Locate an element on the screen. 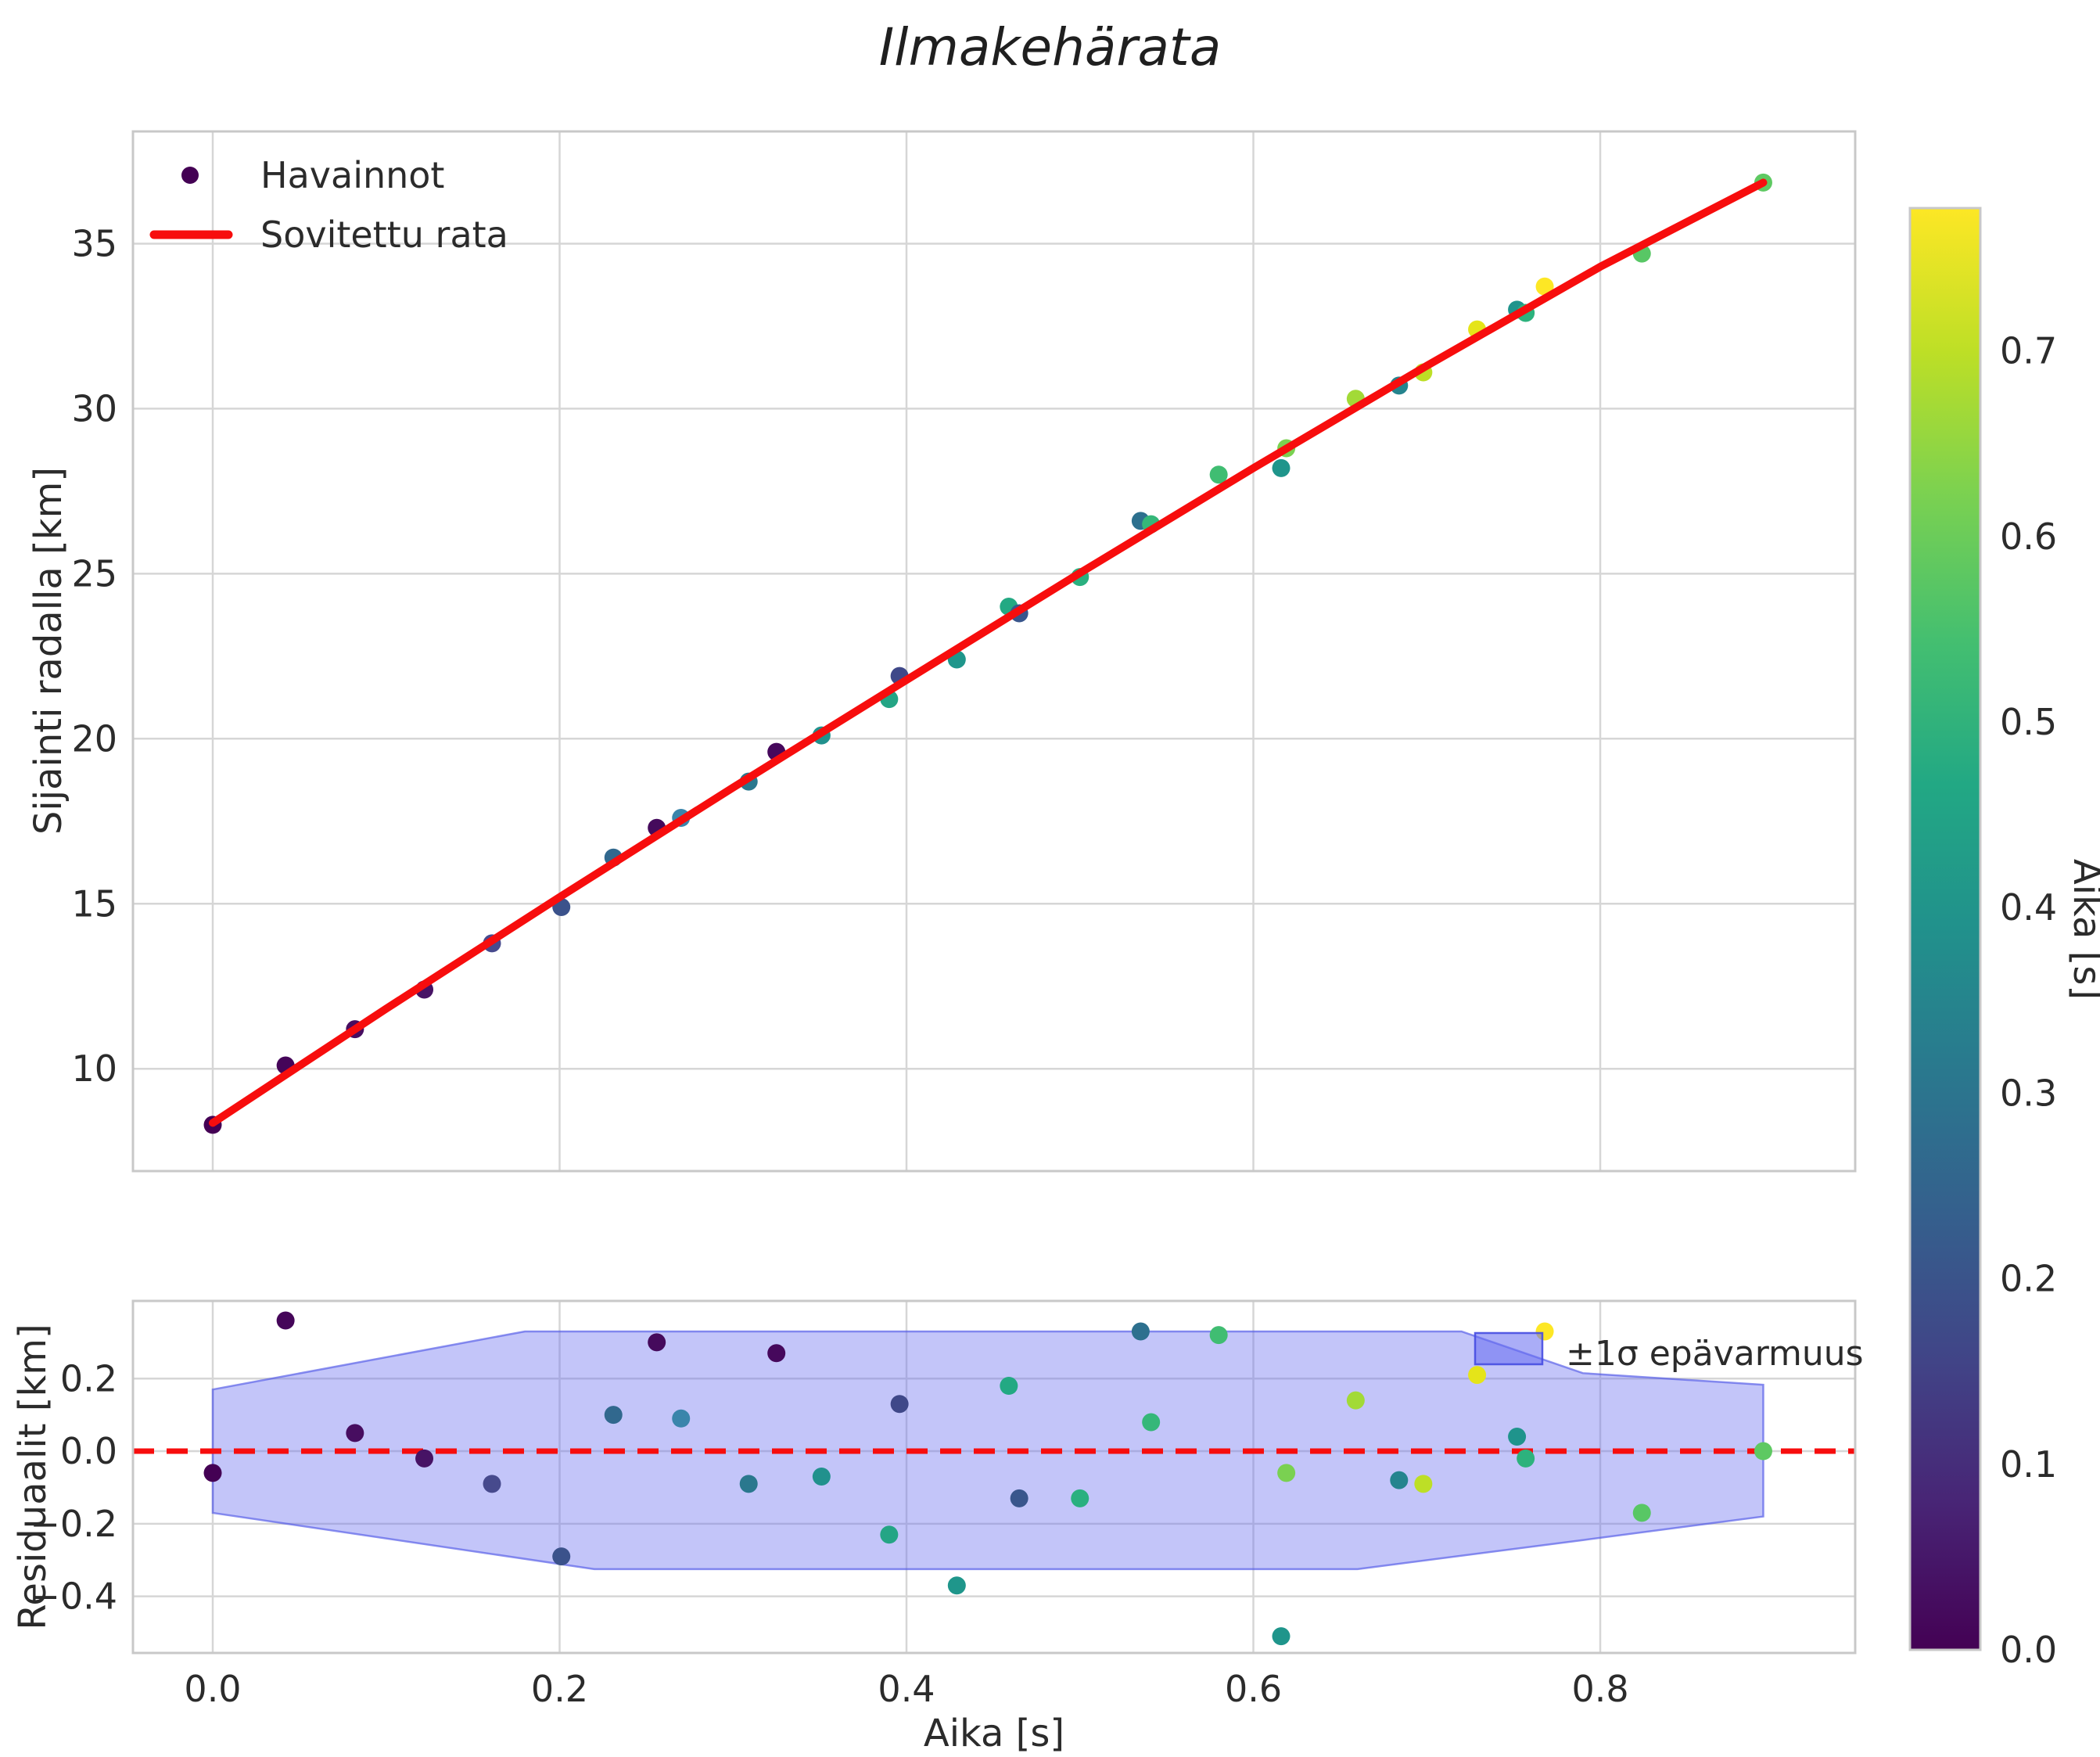 The image size is (2100, 1757). colorbar-tick-label: 0.0 is located at coordinates (2028, 1650).